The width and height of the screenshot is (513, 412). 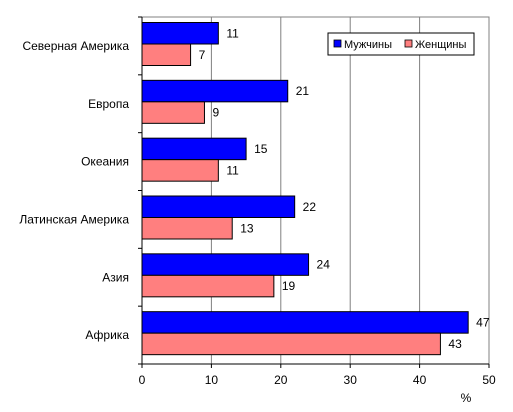 I want to click on legend-box, so click(x=401, y=44).